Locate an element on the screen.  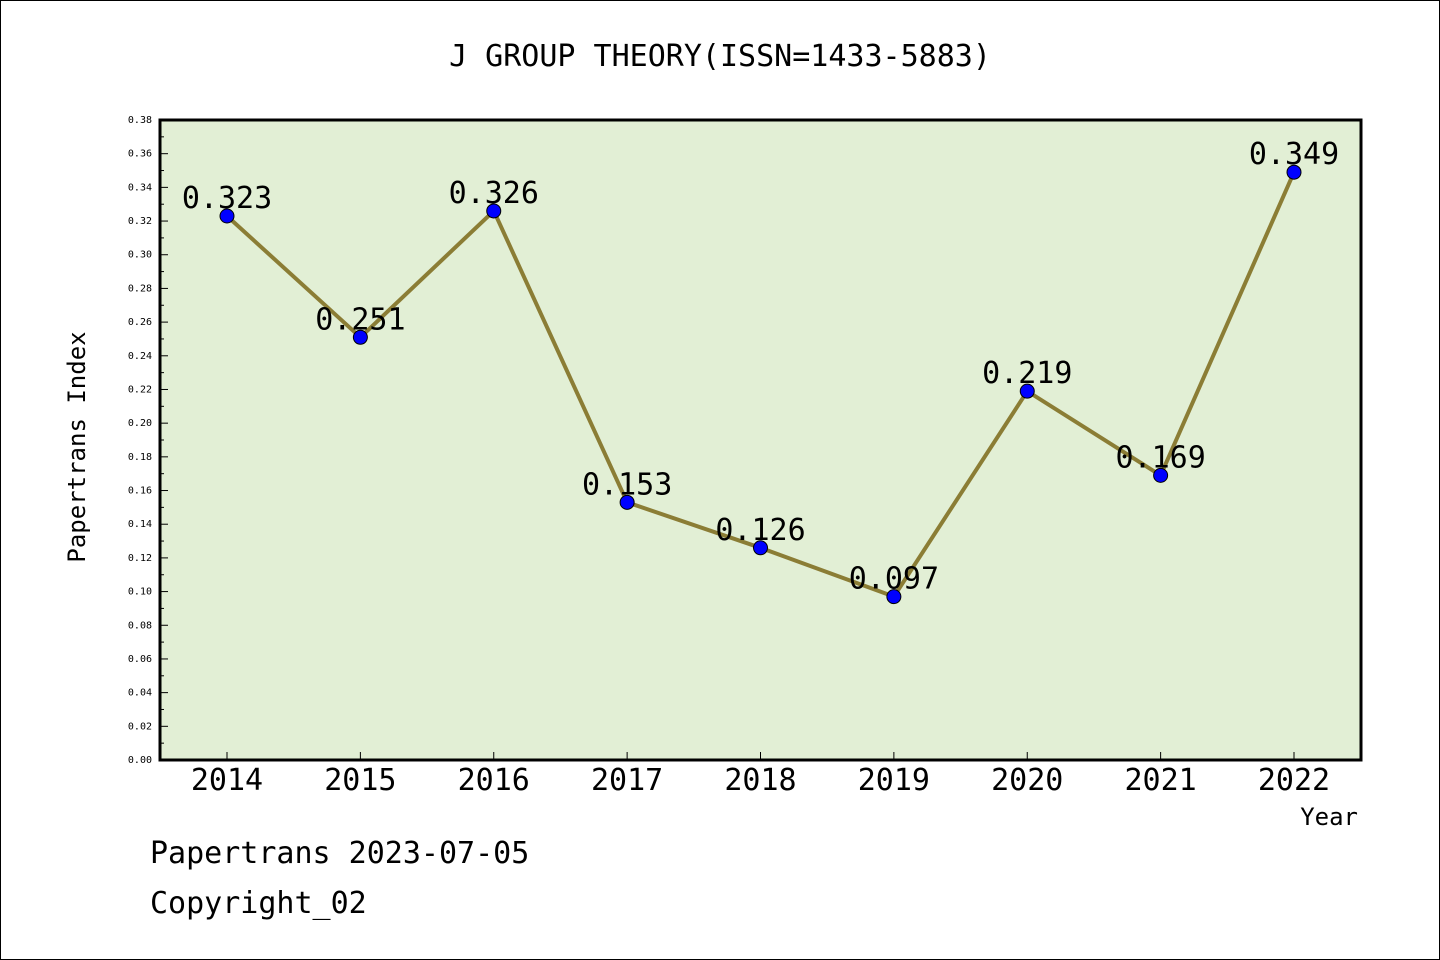
x-tick-label: 2020 is located at coordinates (1027, 780).